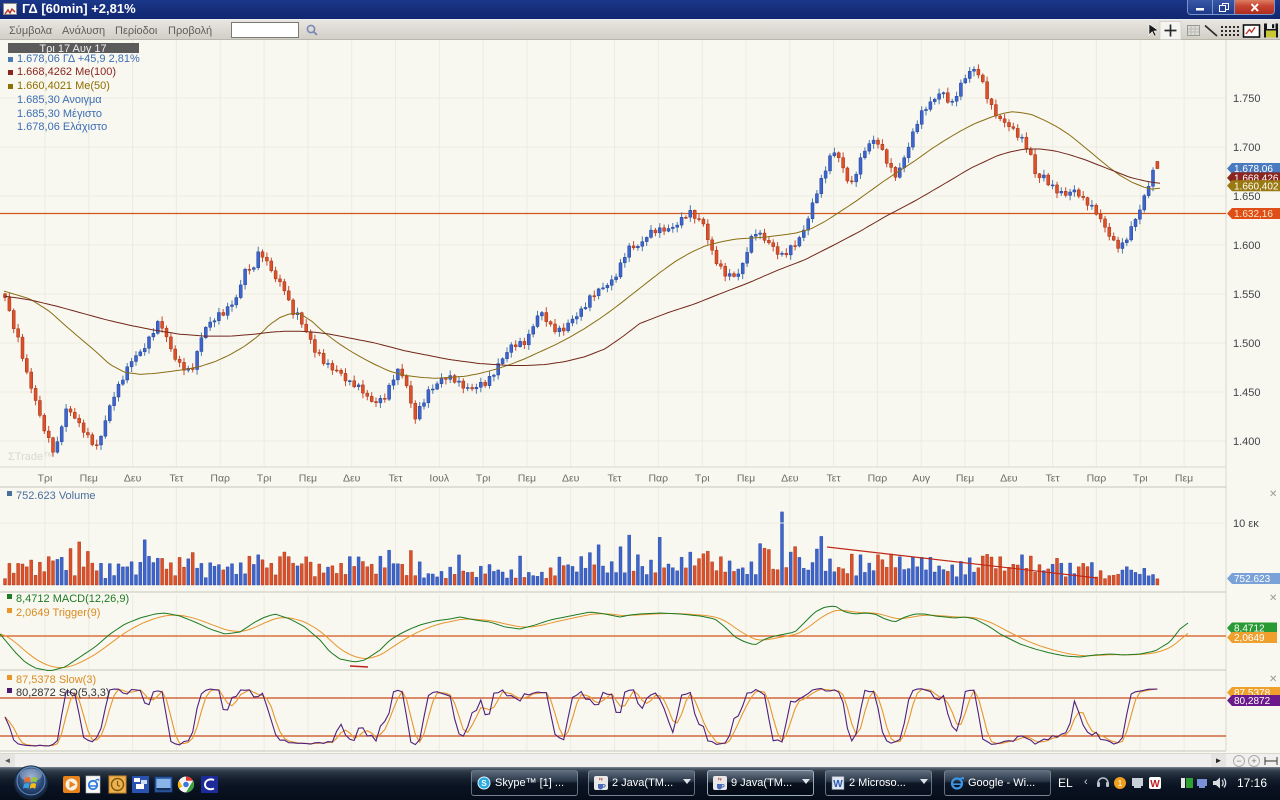 The height and width of the screenshot is (800, 1280). I want to click on svg-text: 87,5378, so click(1252, 693).